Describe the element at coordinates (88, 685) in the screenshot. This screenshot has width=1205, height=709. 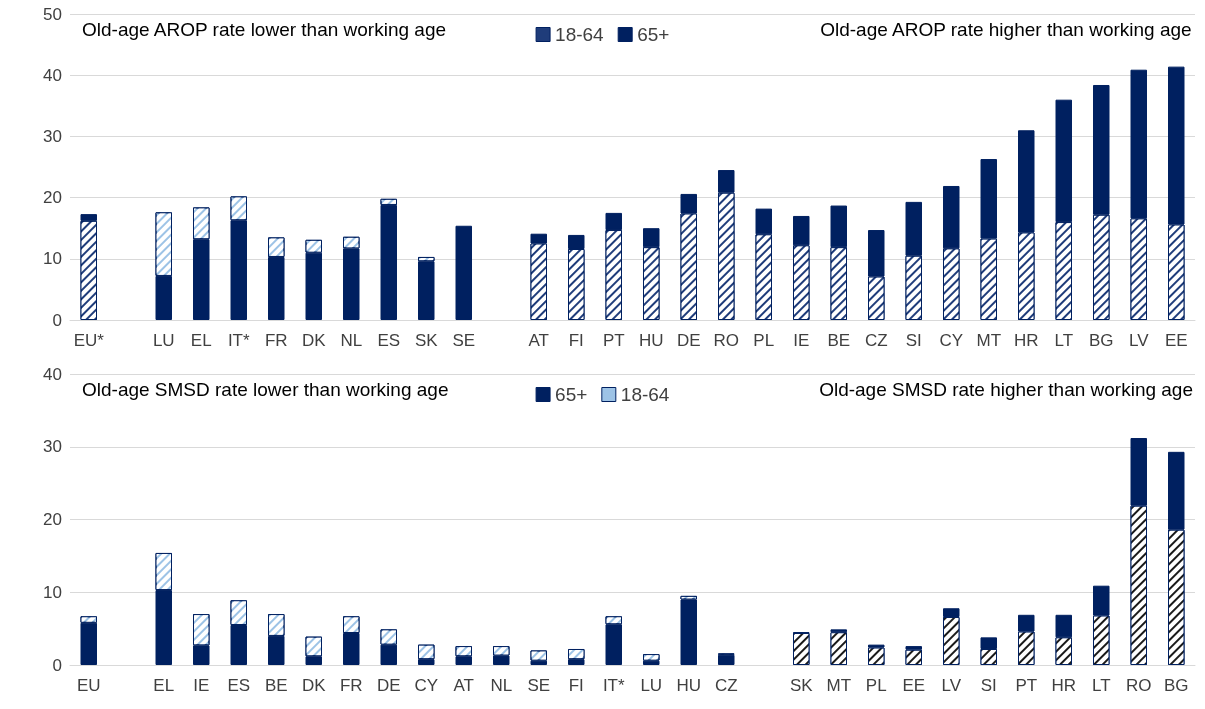
I see `x-tick-label: EU` at that location.